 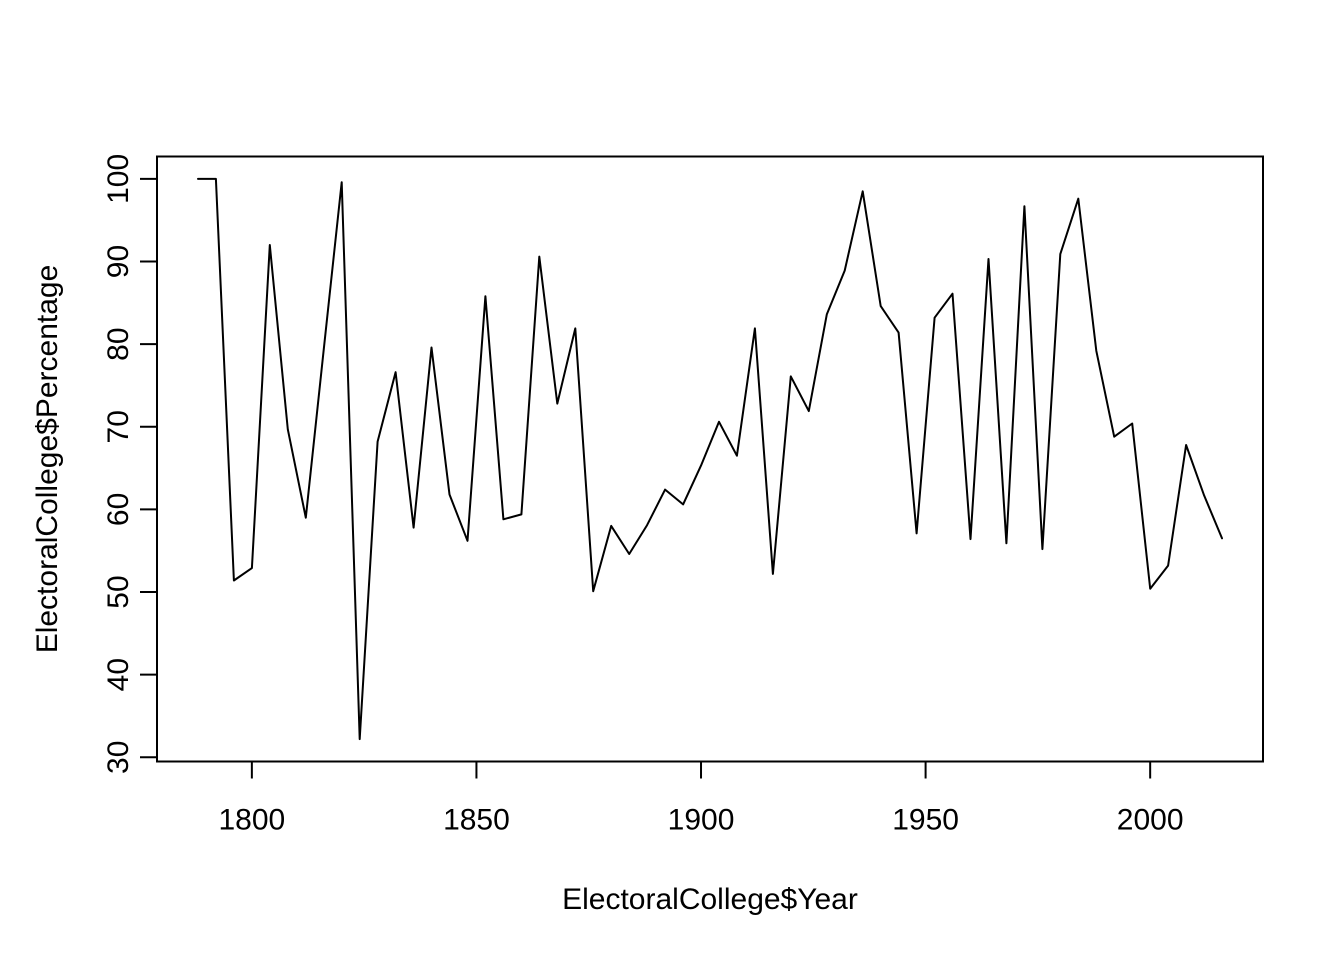 What do you see at coordinates (476, 820) in the screenshot?
I see `x-tick-label: 1850` at bounding box center [476, 820].